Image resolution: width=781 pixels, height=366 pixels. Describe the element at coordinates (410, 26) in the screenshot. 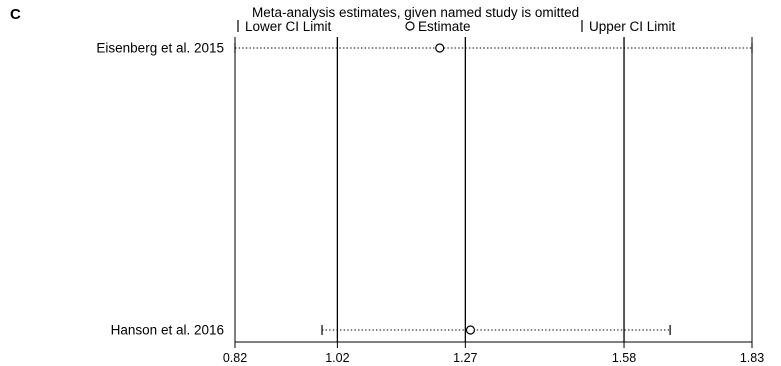

I see `legend-estimate-marker` at that location.